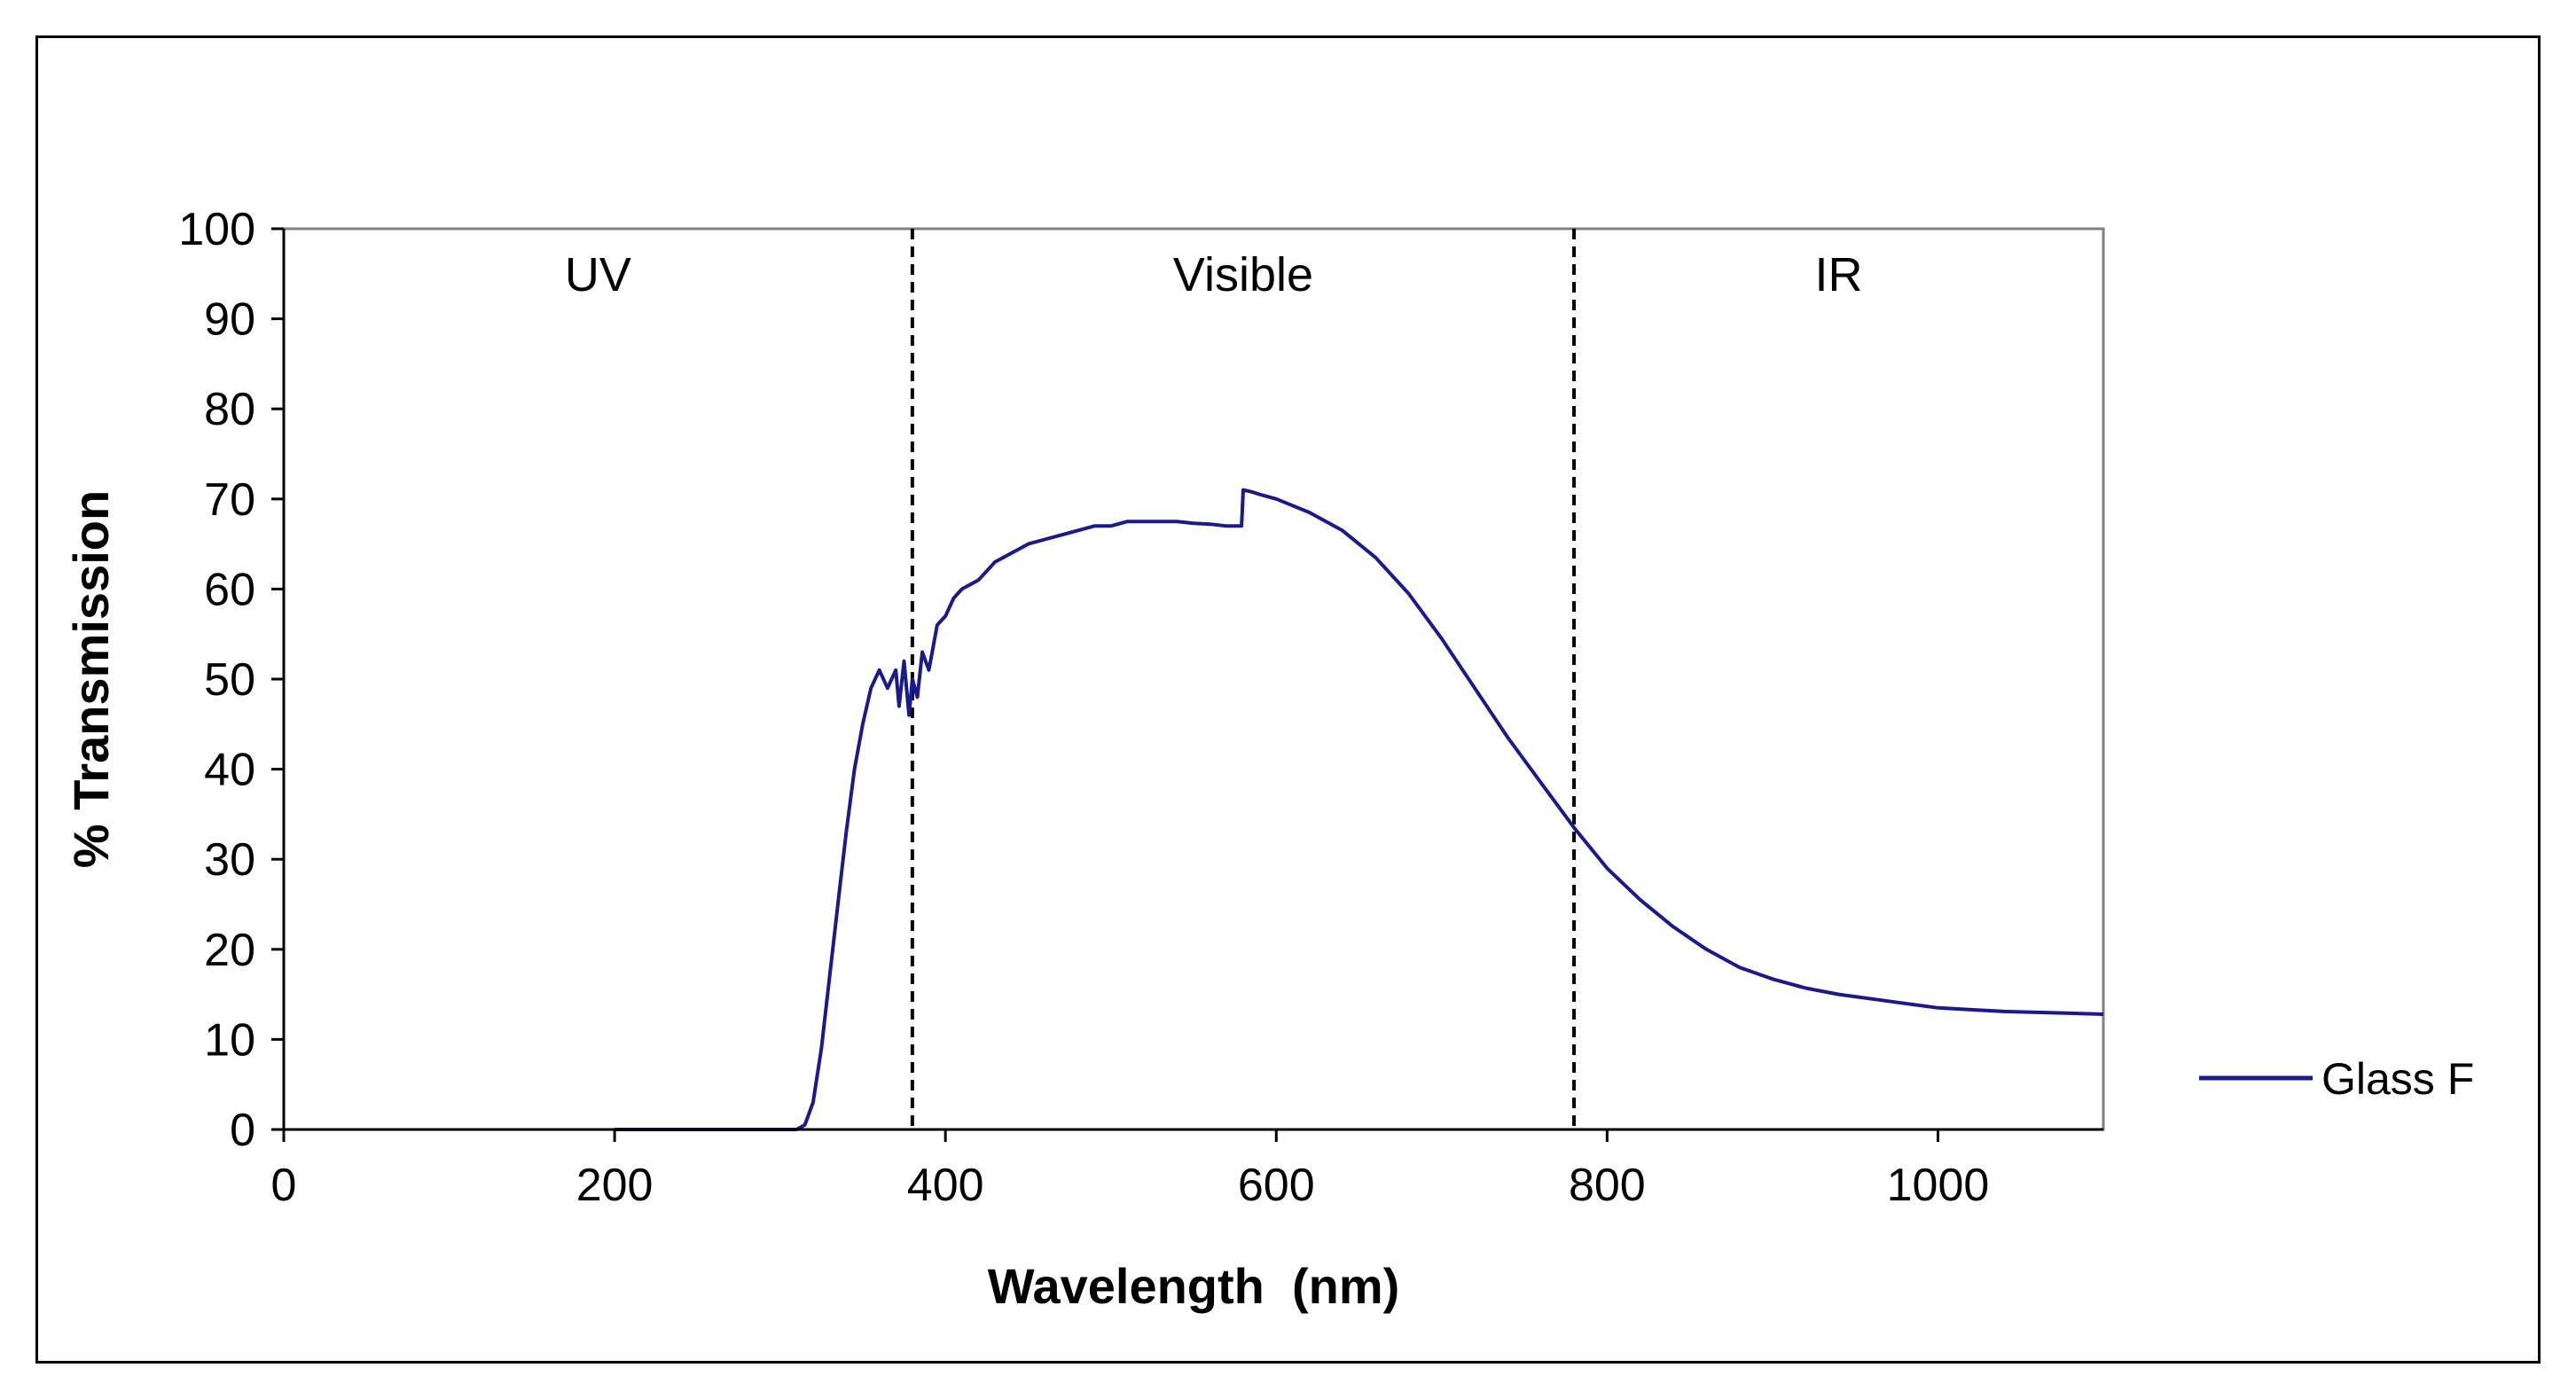  What do you see at coordinates (229, 320) in the screenshot?
I see `y-tick-label-90: 90` at bounding box center [229, 320].